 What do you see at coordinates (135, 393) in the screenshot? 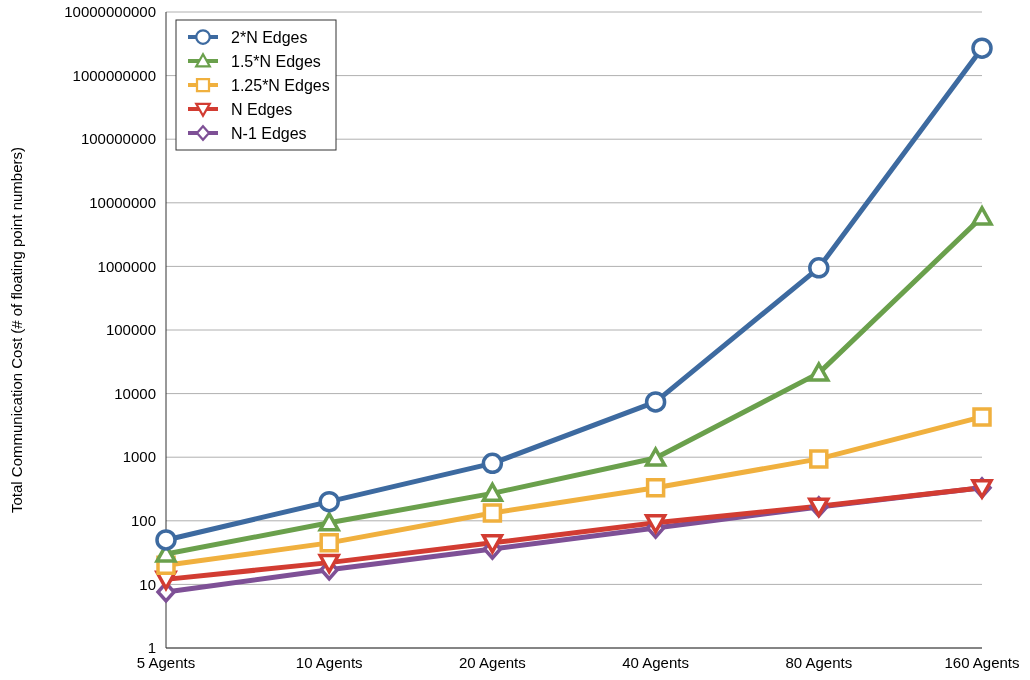
I see `y-tick-label: 10000` at bounding box center [135, 393].